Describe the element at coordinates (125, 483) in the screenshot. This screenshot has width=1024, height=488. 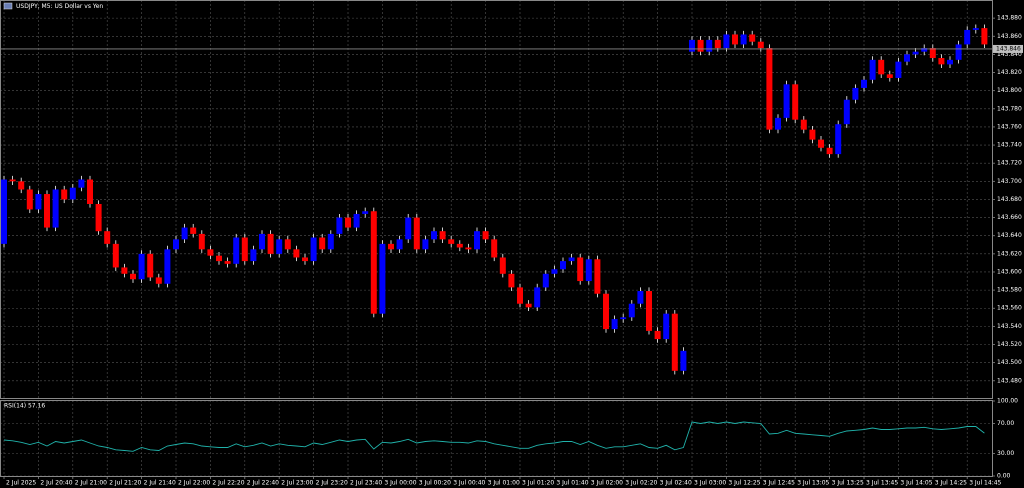
I see `x-tick-label: 2 Jul 21:20` at that location.